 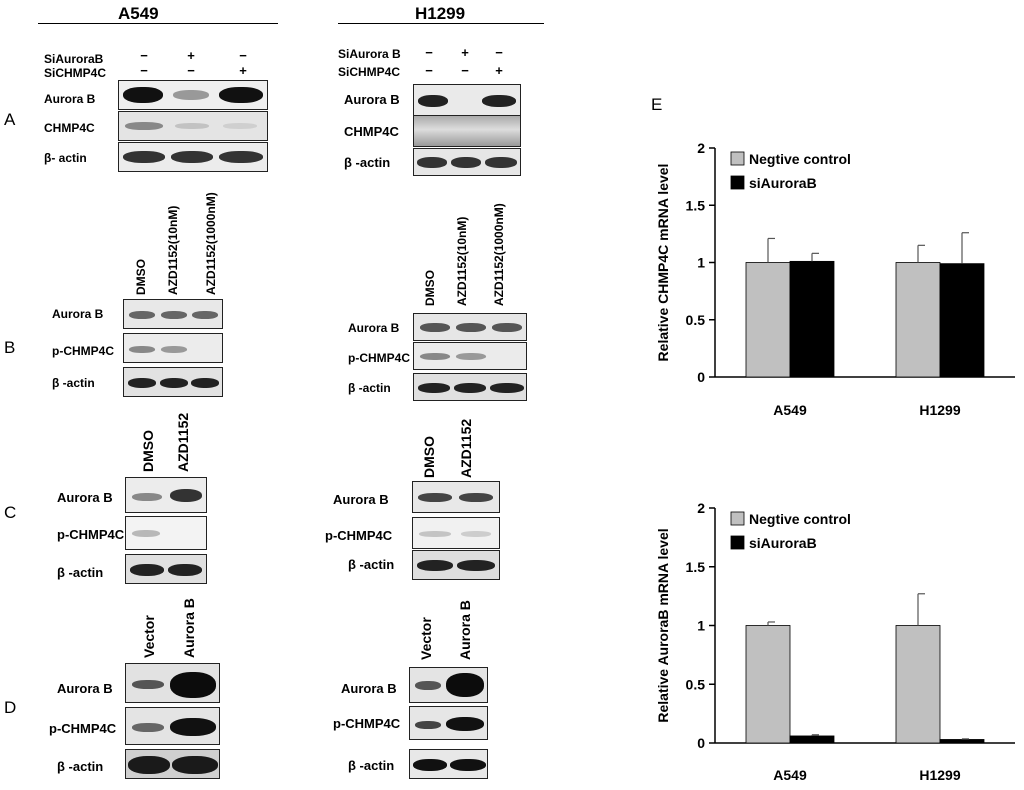 I want to click on blot-aurorab-b-a549, so click(x=173, y=314).